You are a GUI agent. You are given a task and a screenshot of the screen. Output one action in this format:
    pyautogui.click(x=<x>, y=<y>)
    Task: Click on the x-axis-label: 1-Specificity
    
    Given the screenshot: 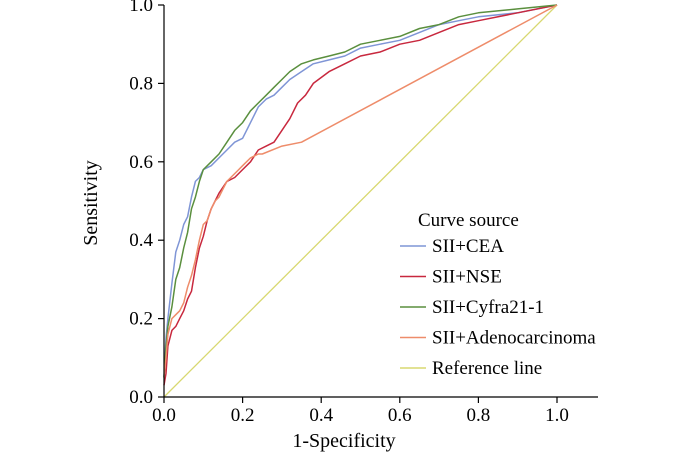 What is the action you would take?
    pyautogui.click(x=343, y=441)
    